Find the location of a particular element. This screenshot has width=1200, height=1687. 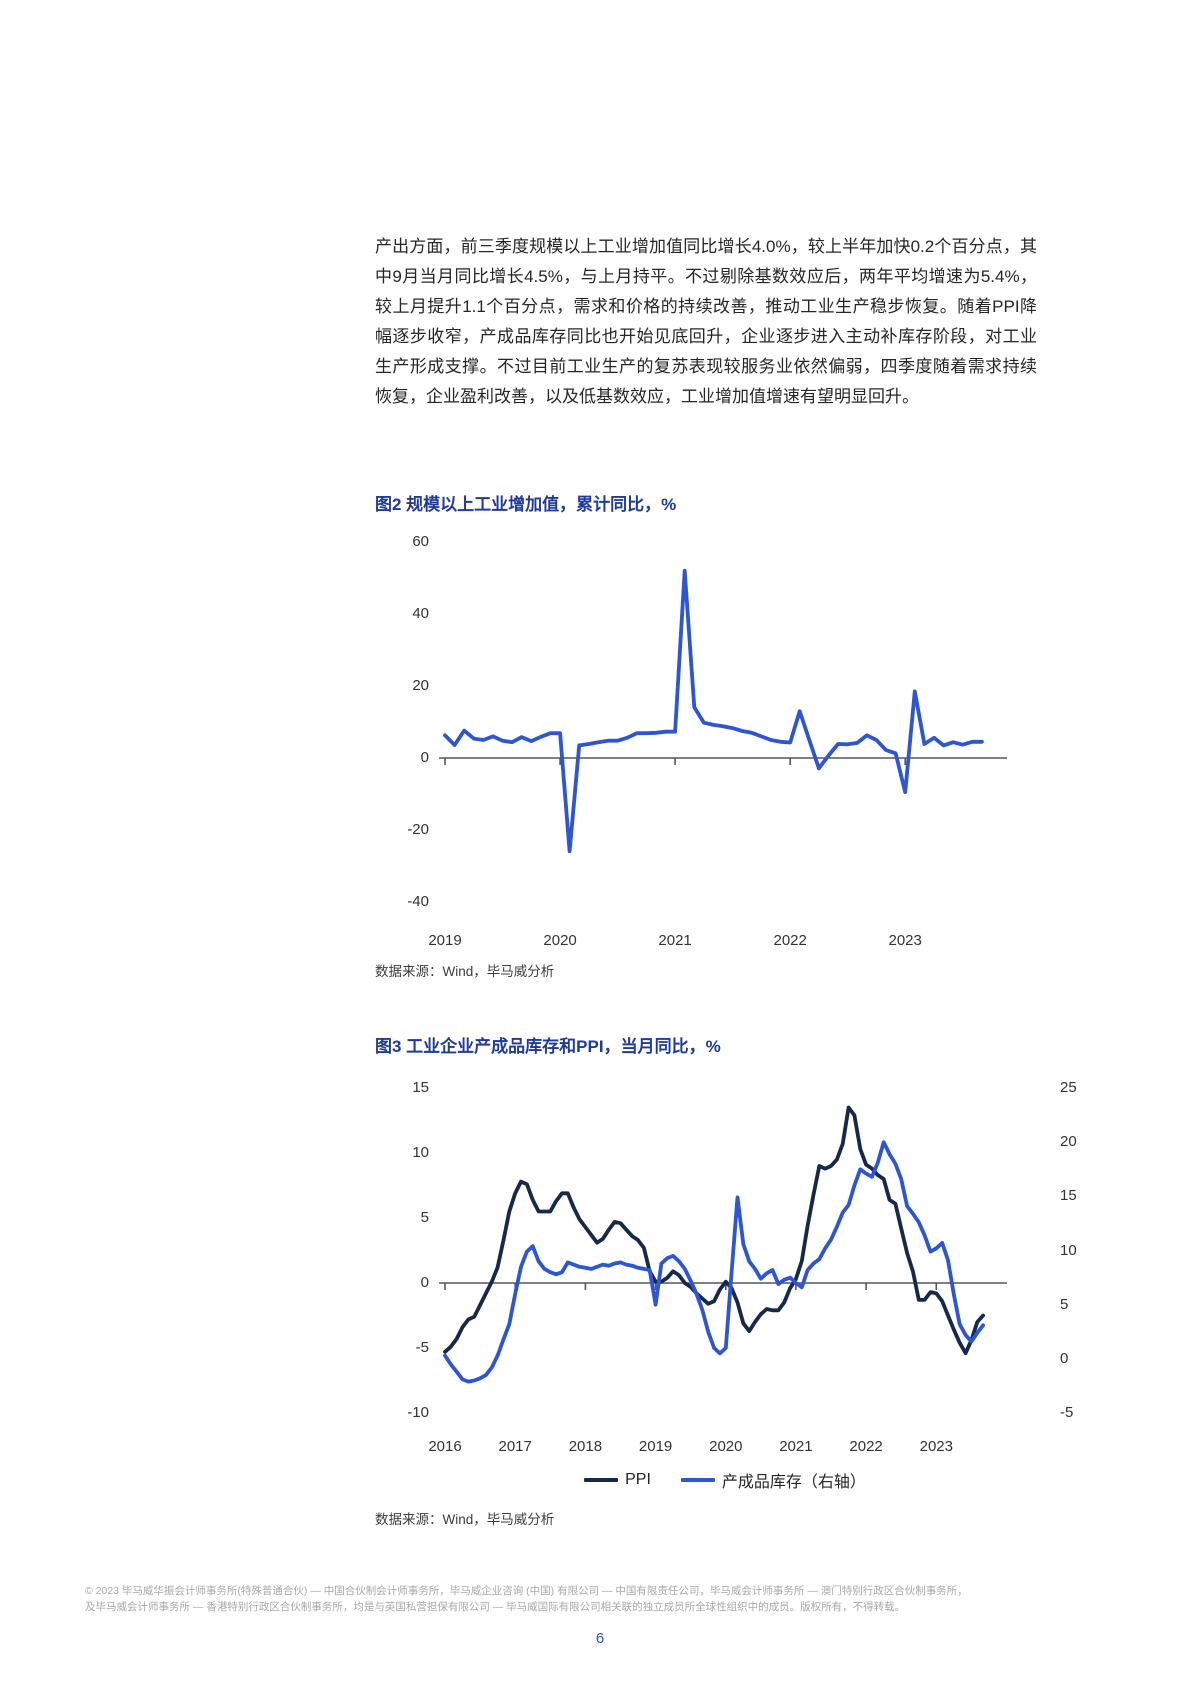

figure3-title: 图3 工业企业产成品库存和PPI，当月同比，% is located at coordinates (548, 1046).